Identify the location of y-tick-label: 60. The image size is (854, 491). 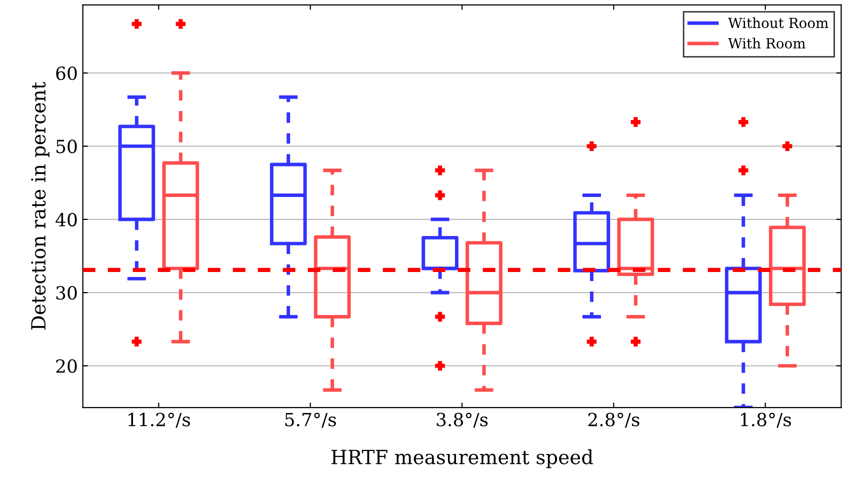
(66, 73).